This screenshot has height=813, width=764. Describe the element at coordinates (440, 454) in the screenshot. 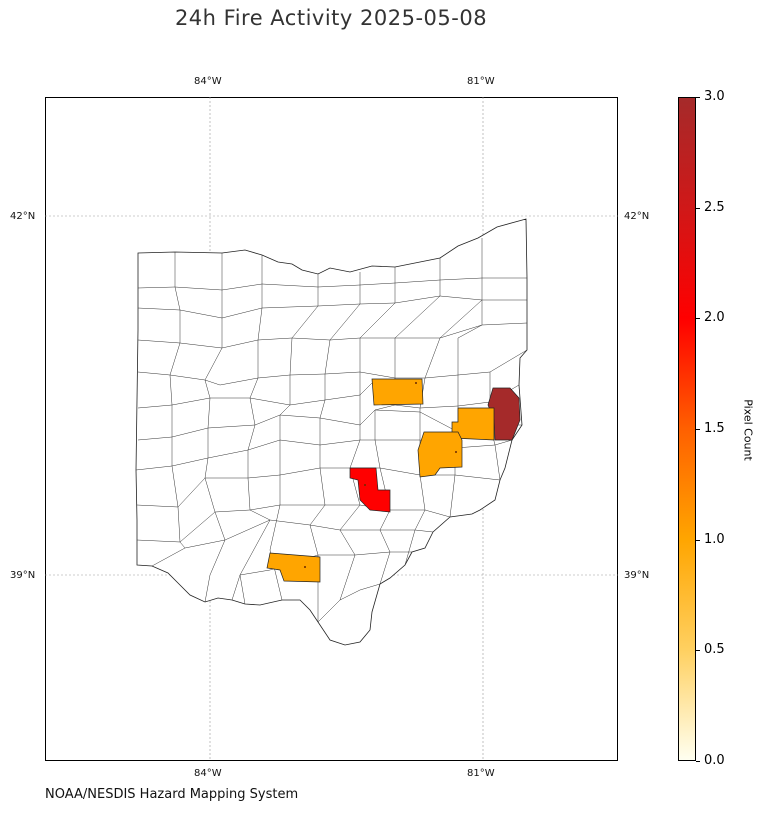

I see `fire-county-one-pixel-c` at that location.